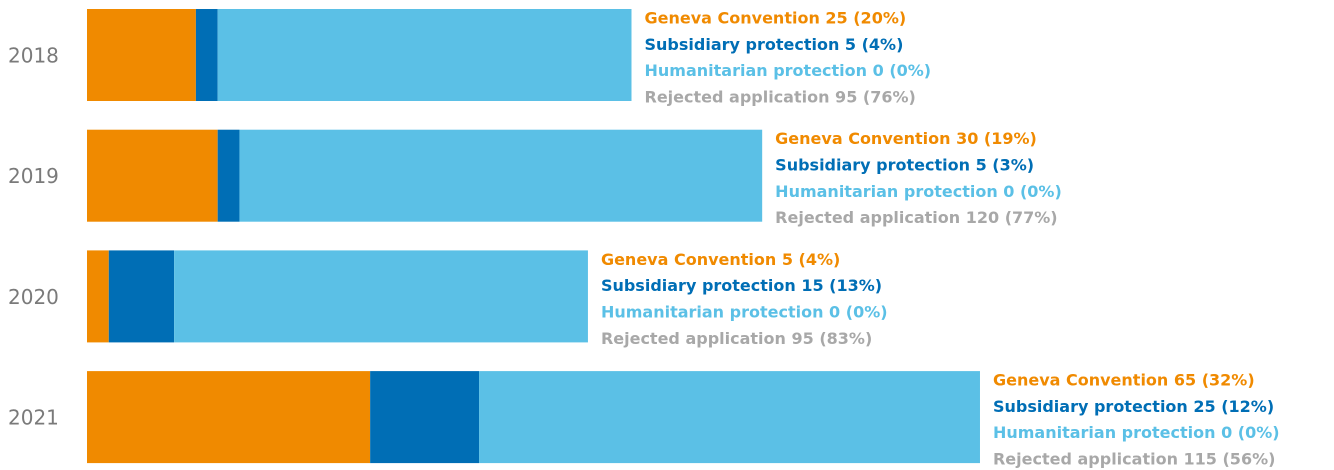  Describe the element at coordinates (33, 176) in the screenshot. I see `year-label: 2019` at that location.